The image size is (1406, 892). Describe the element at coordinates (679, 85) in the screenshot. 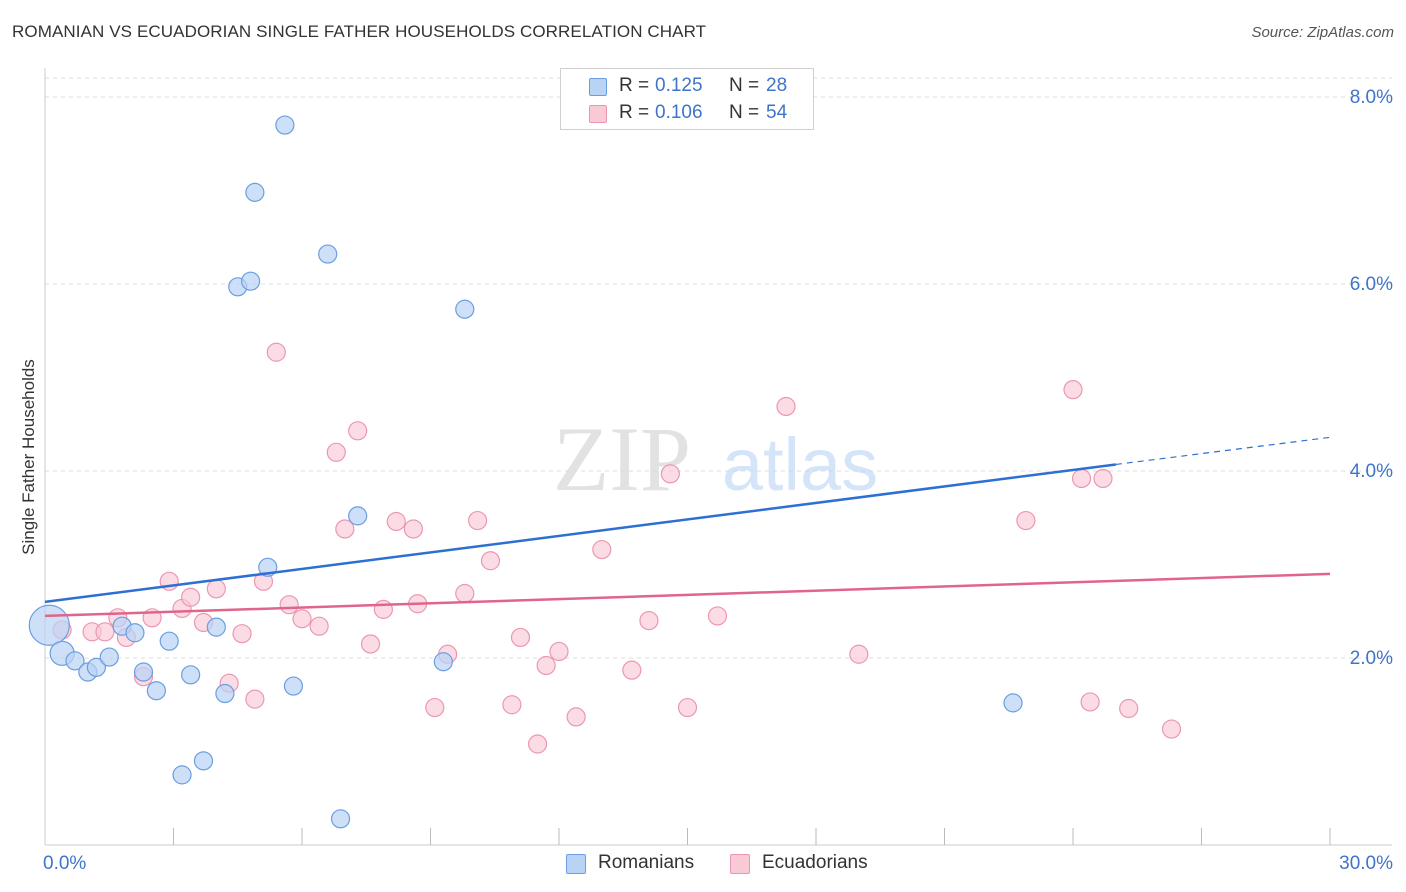

I see `r-value: 0.125` at that location.